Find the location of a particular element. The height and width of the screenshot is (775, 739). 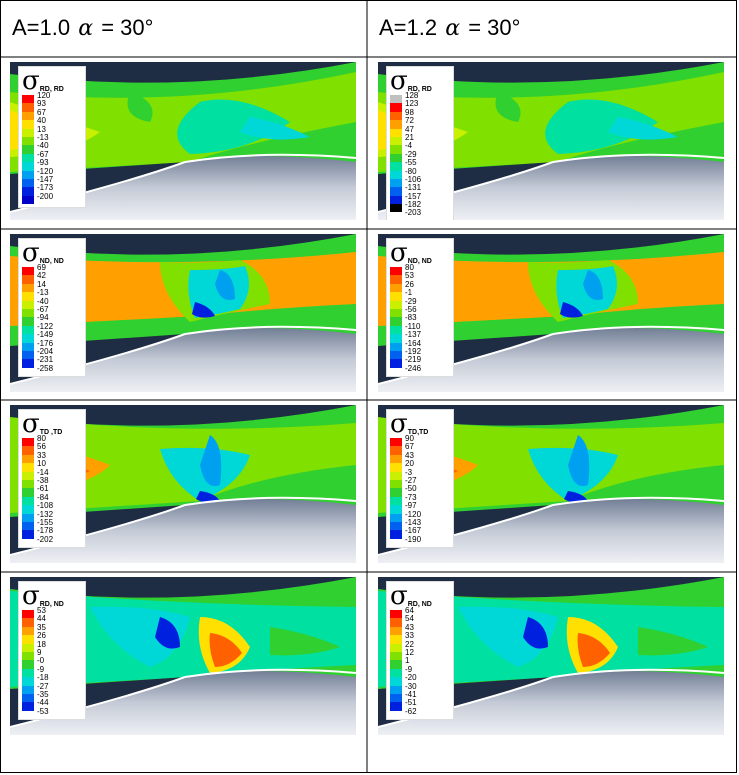

legend-tick-label: -173 is located at coordinates (45, 188).